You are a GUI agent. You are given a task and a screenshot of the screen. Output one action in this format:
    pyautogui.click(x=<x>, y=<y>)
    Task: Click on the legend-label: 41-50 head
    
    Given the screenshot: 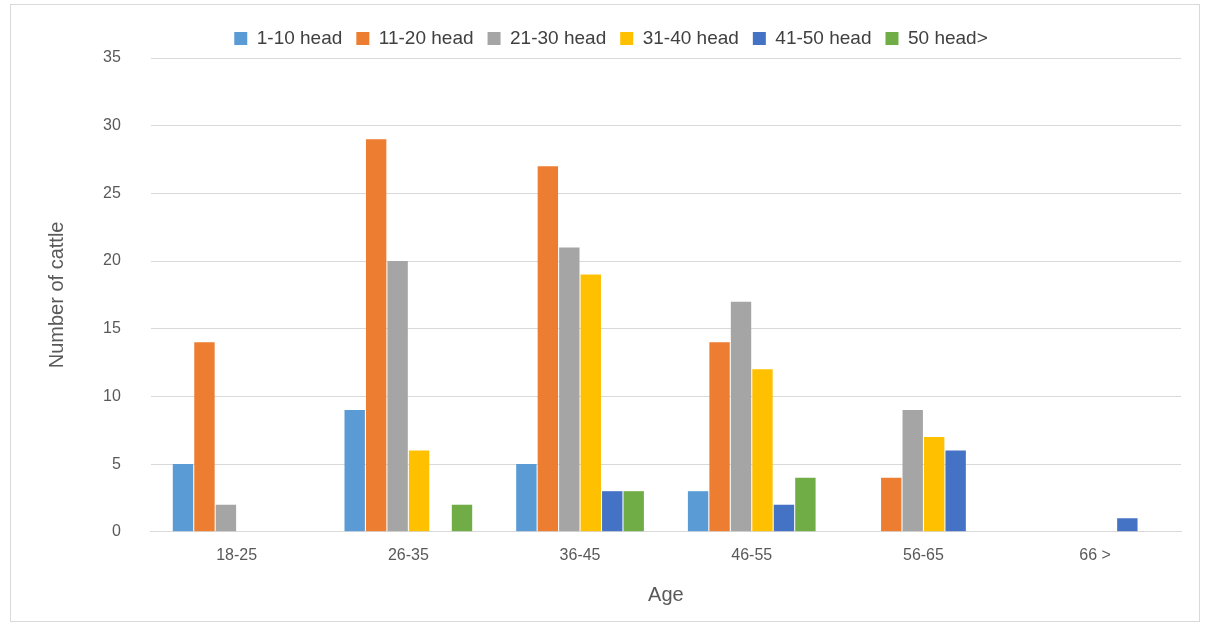 What is the action you would take?
    pyautogui.click(x=823, y=37)
    